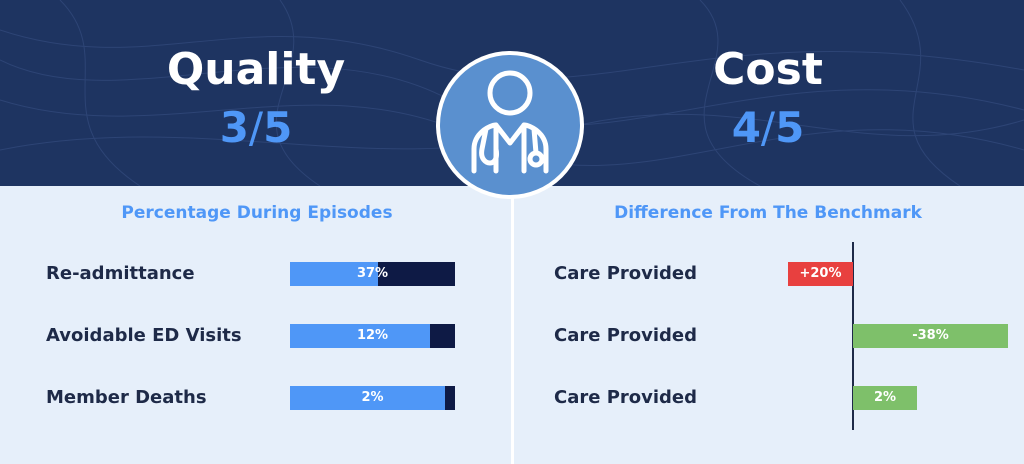 The image size is (1024, 464). I want to click on bar-track: 12%, so click(372, 336).